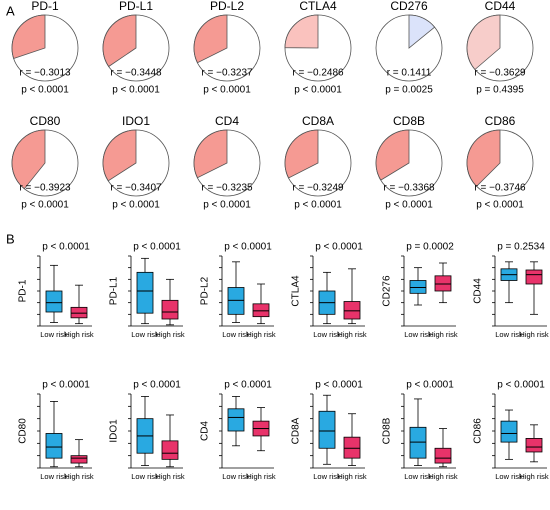 This screenshot has width=550, height=510. What do you see at coordinates (521, 247) in the screenshot?
I see `box-title: p = 0.2534` at bounding box center [521, 247].